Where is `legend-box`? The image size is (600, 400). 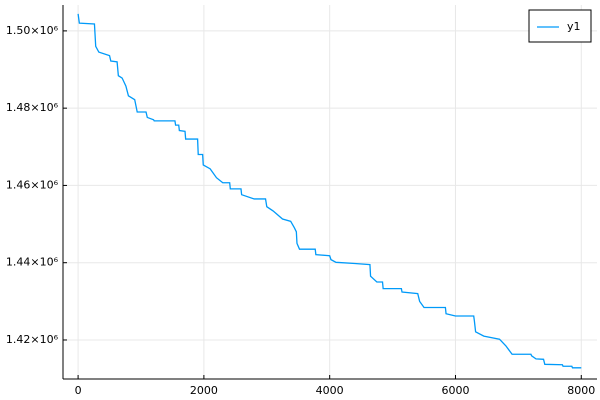
legend-box is located at coordinates (560, 26).